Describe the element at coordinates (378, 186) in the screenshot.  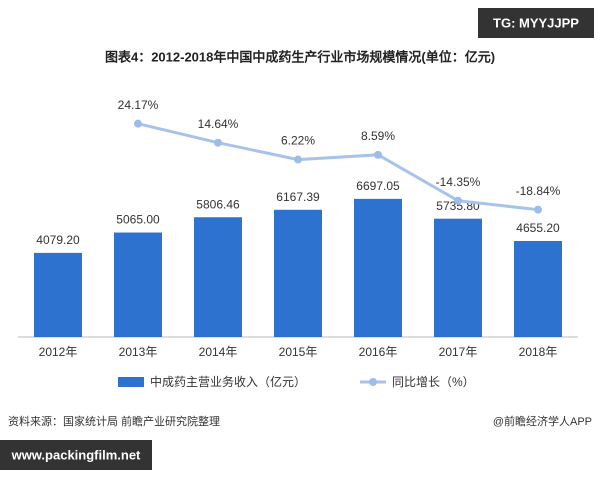
I see `data-label: 6697.05` at that location.